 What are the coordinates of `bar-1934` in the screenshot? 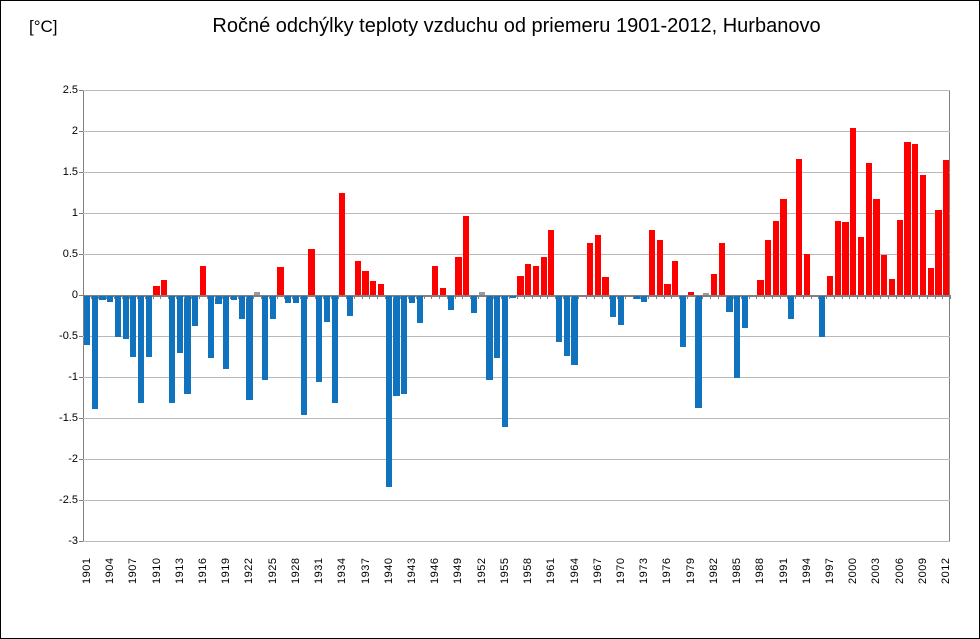 It's located at (342, 244).